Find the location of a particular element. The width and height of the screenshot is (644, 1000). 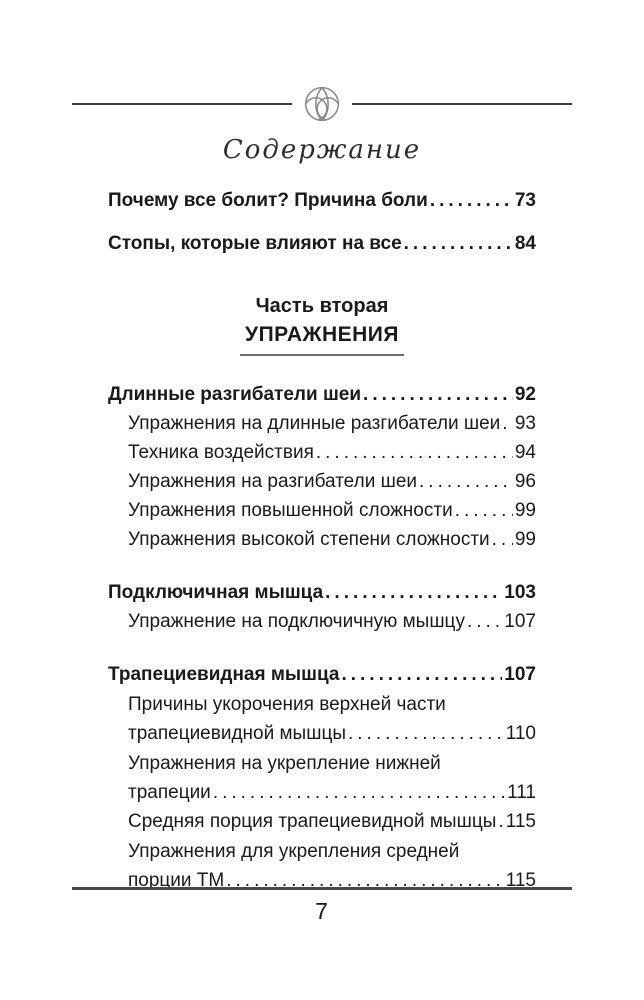

toc-entry: трапеции 111 is located at coordinates (322, 792).